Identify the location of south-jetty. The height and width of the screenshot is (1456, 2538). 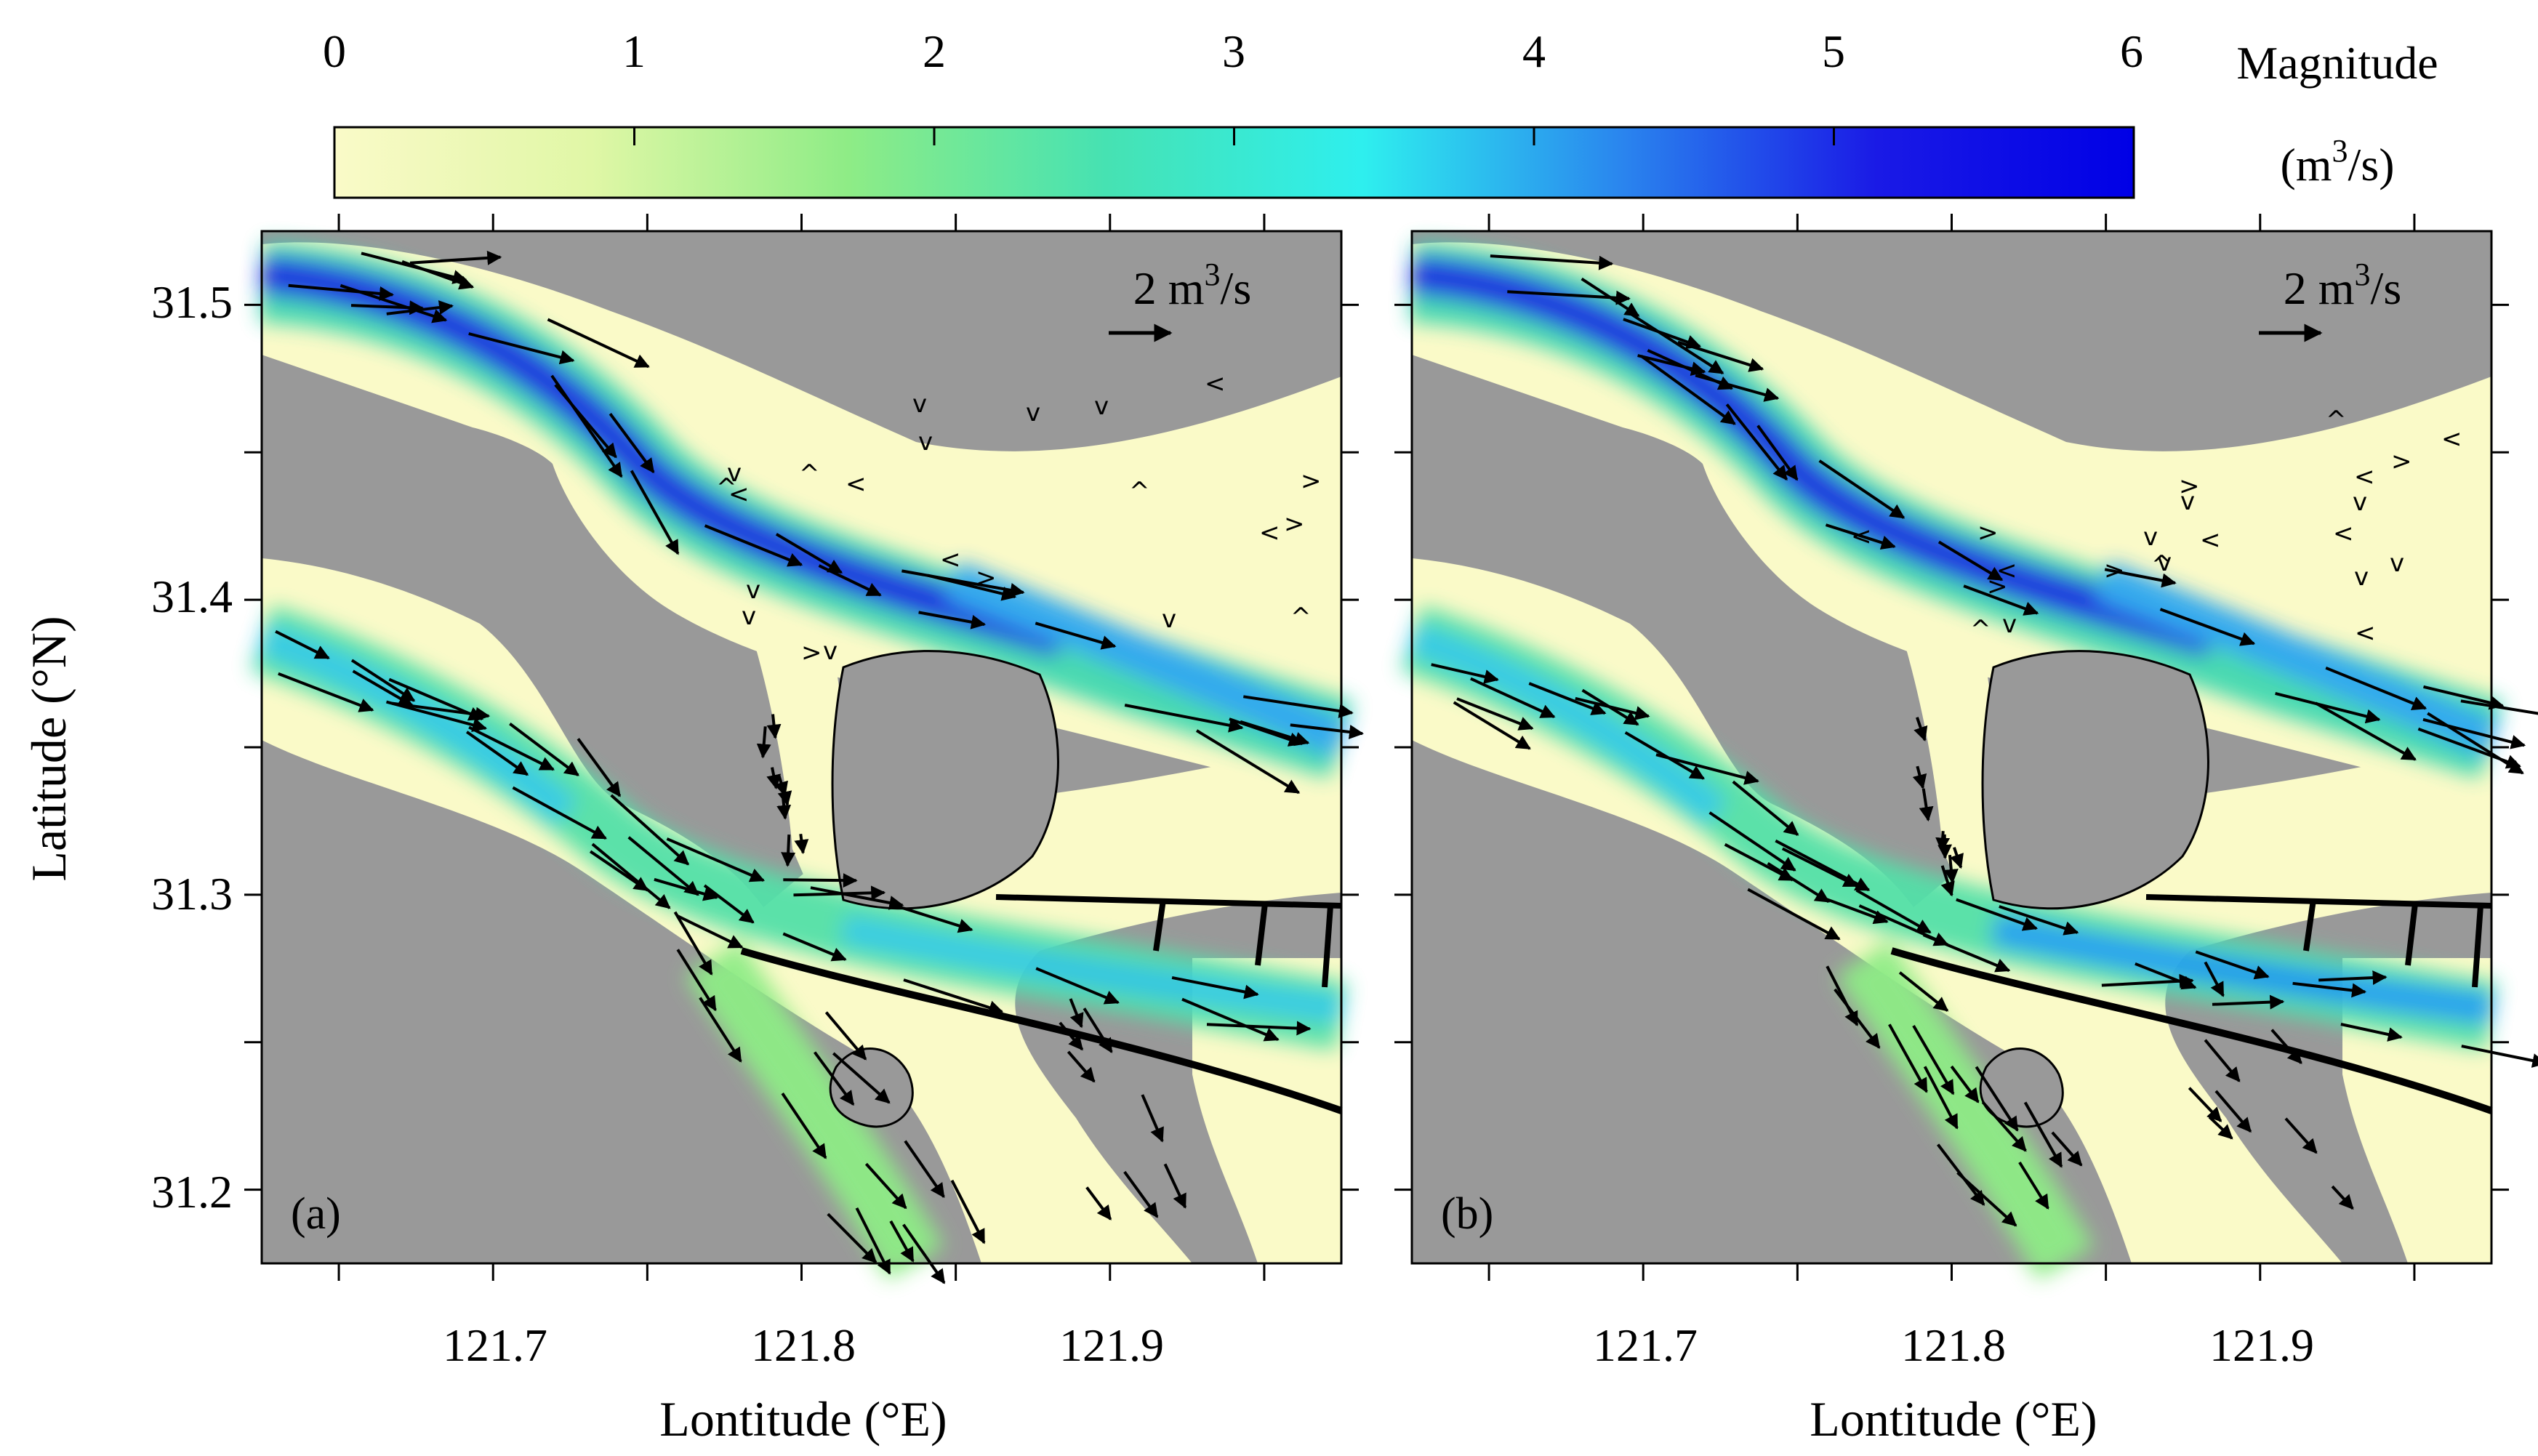
(1041, 1030).